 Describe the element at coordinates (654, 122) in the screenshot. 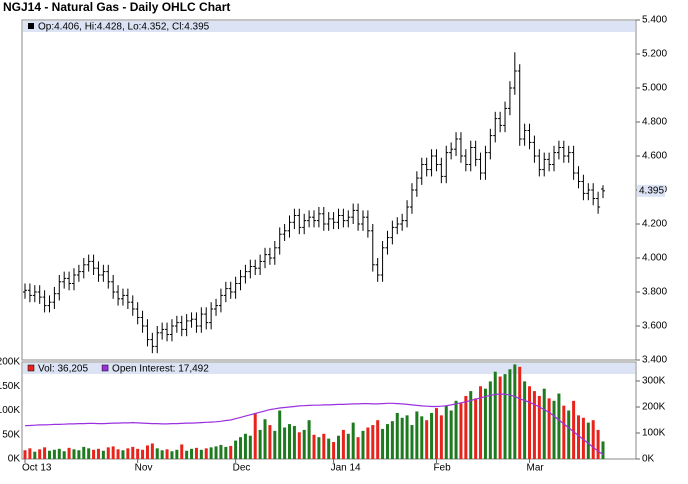

I see `y-tick-label: 4.800` at that location.